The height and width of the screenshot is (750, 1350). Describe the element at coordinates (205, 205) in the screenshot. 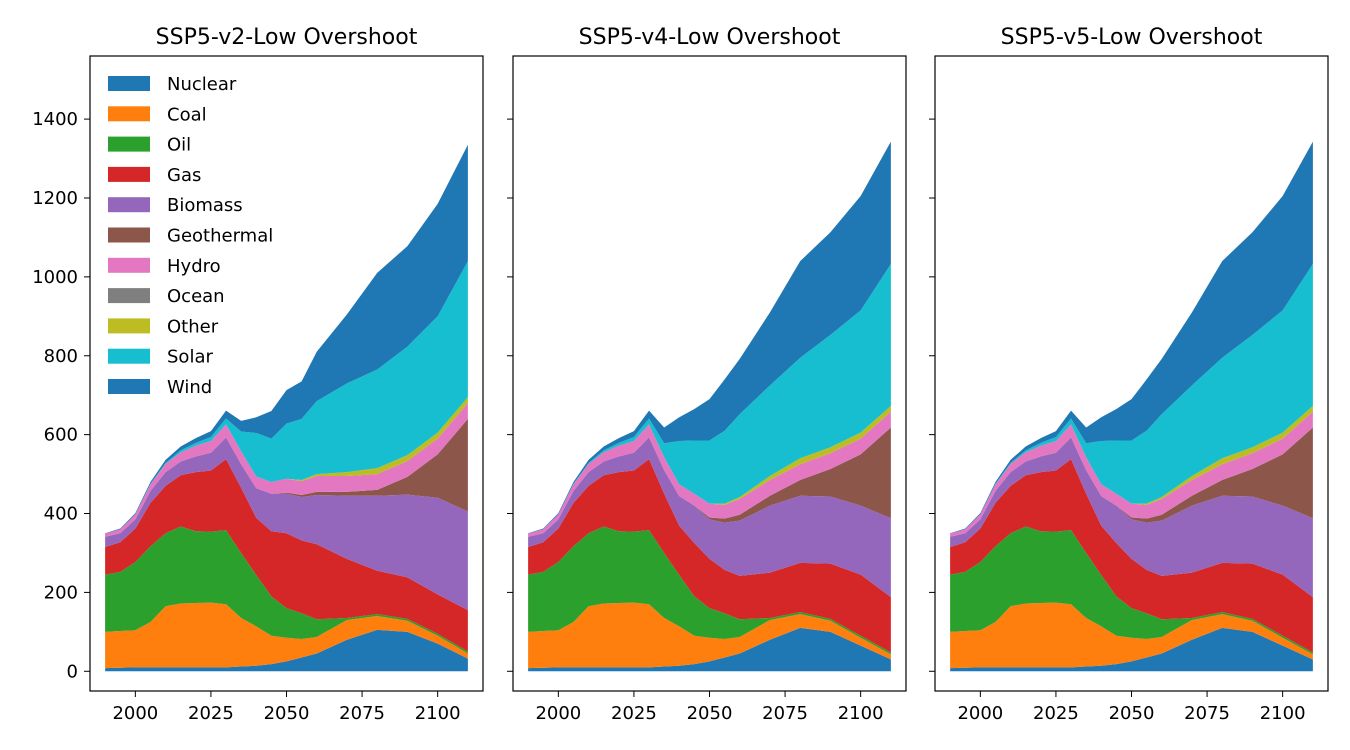

I see `legend-label-biomass: Biomass` at that location.